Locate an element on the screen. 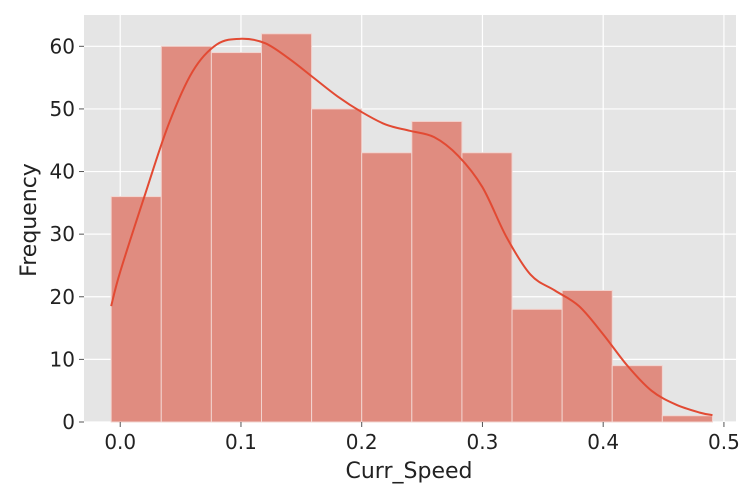  y-tick-label: 0 is located at coordinates (68, 422).